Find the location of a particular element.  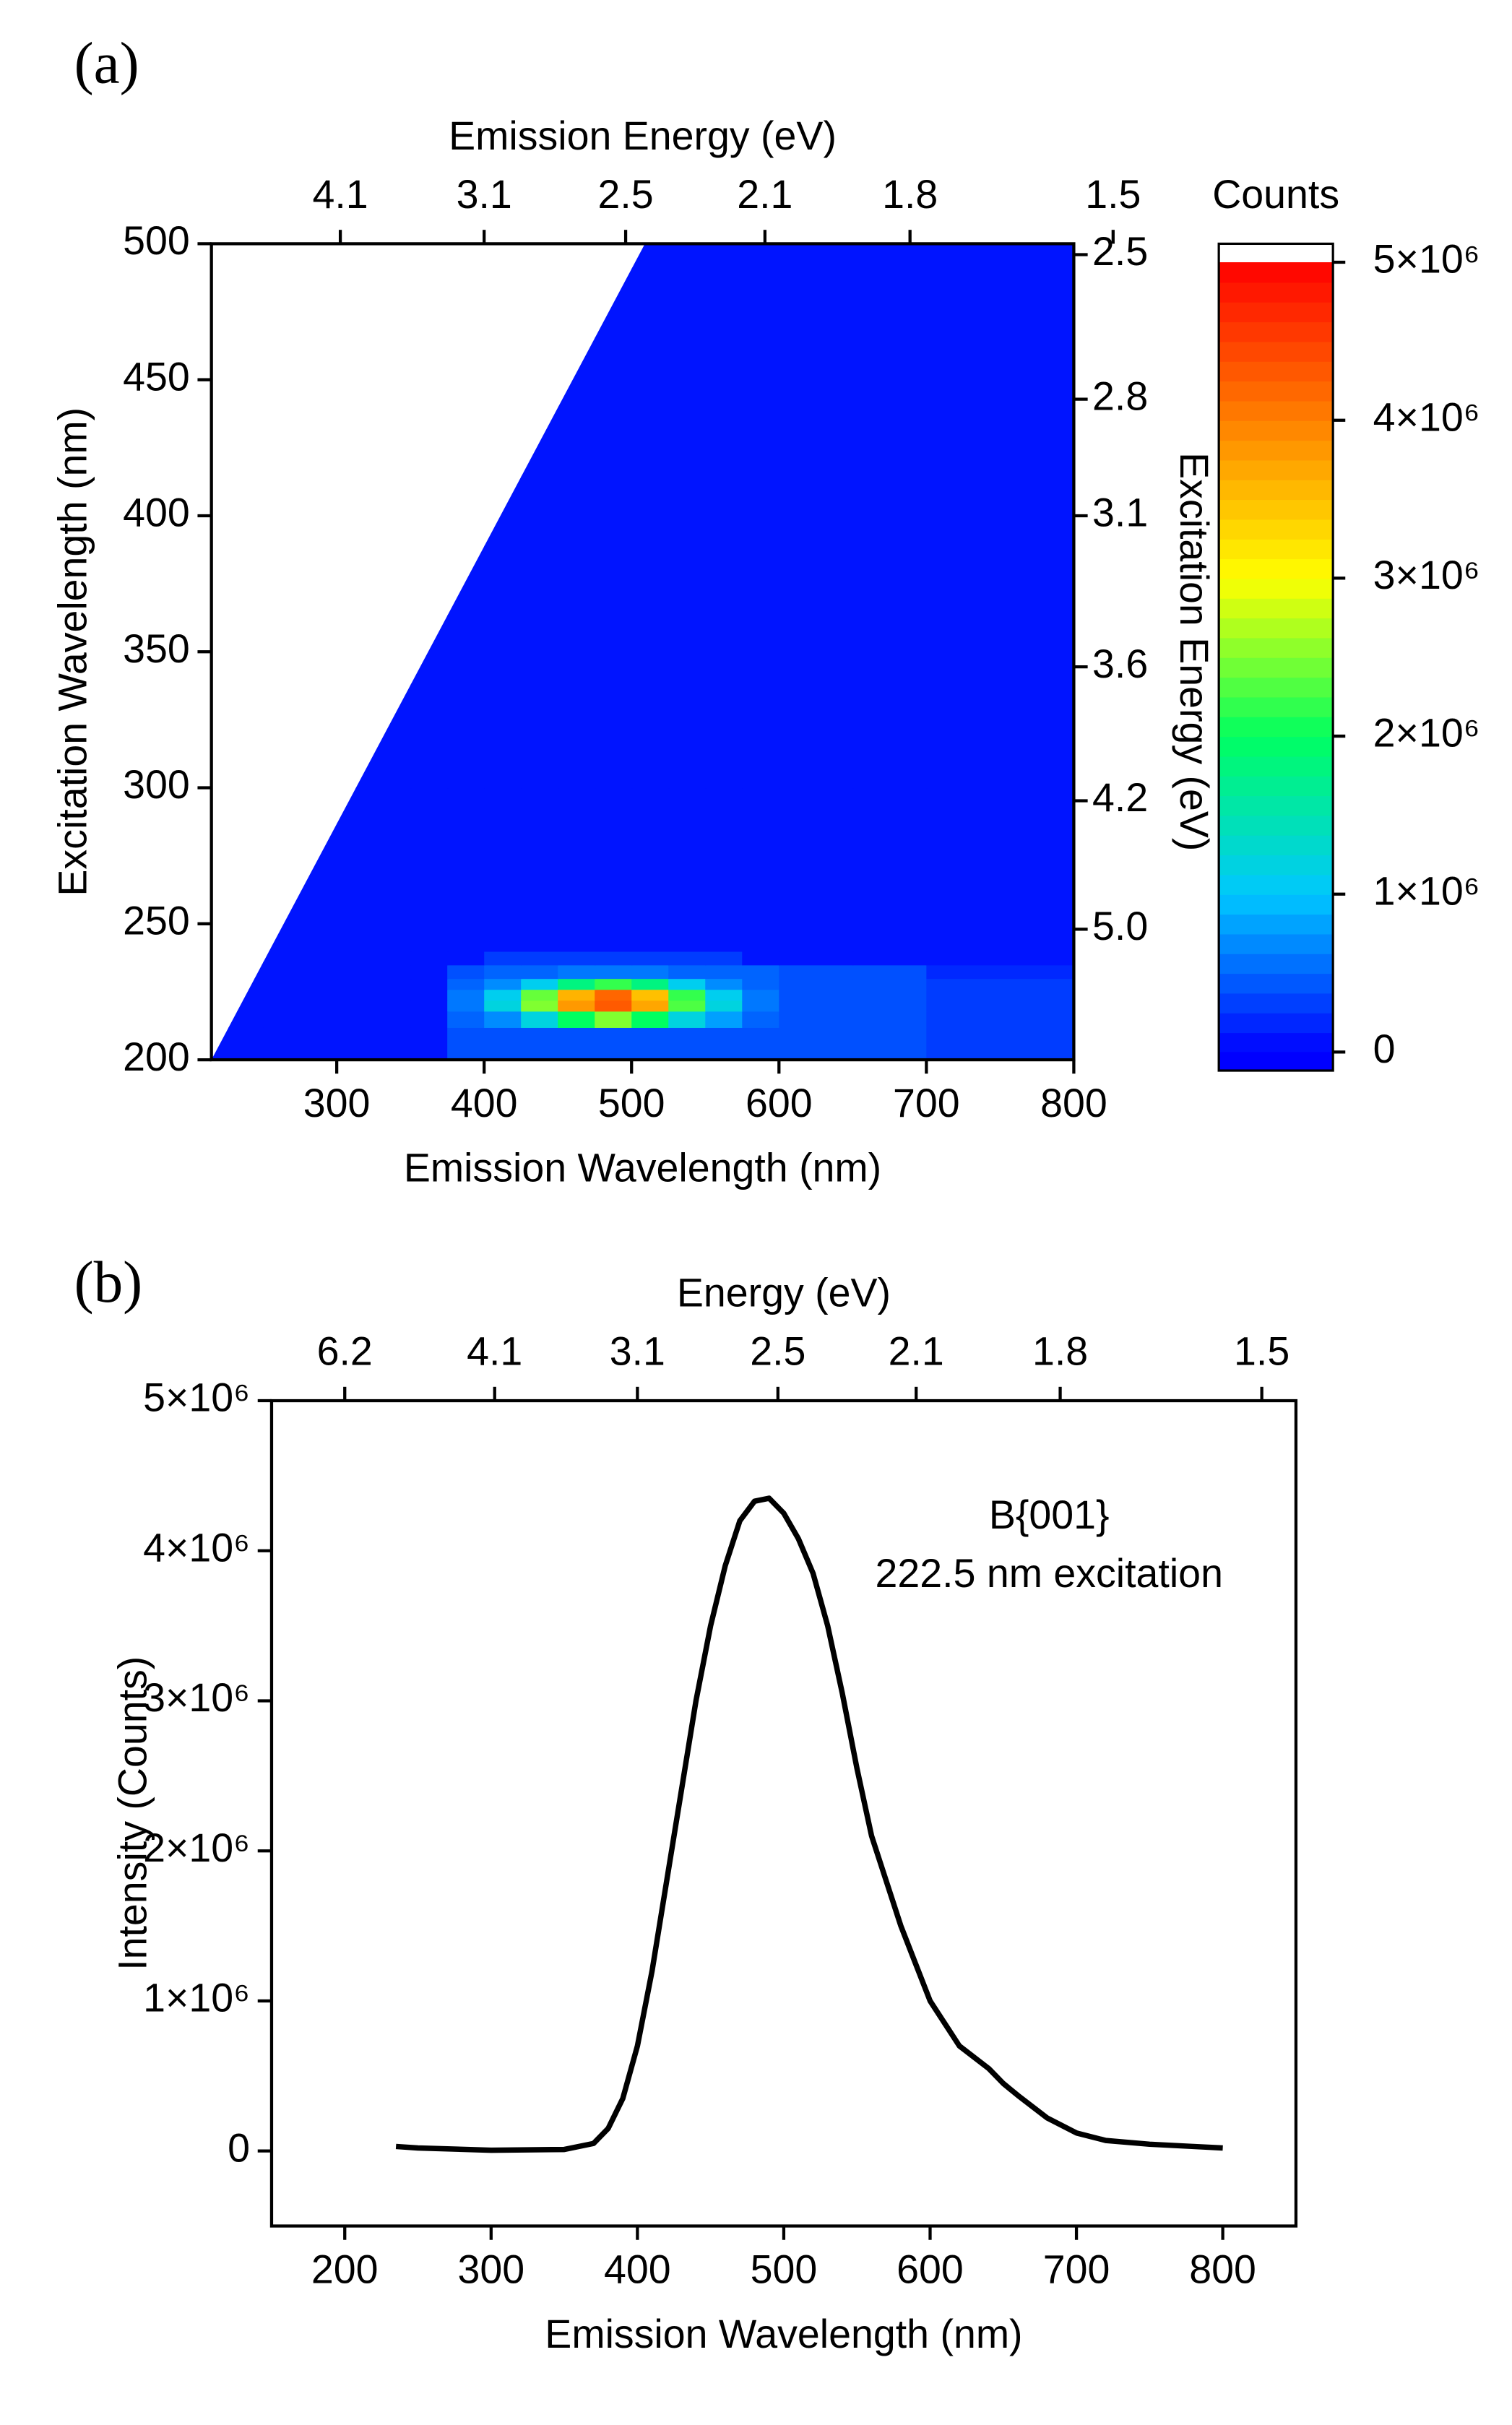

x-tick-label: 800 is located at coordinates (1222, 2269).